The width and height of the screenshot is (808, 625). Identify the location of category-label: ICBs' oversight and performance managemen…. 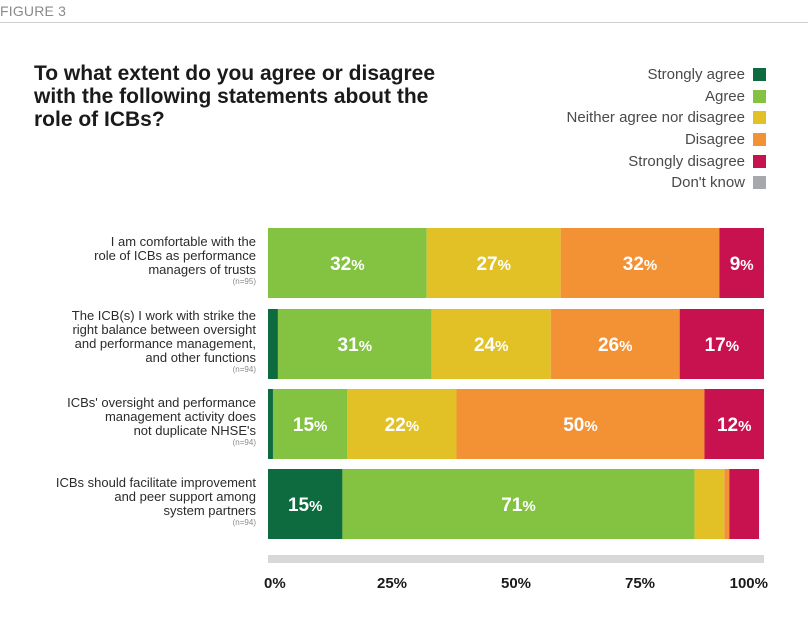
(131, 422).